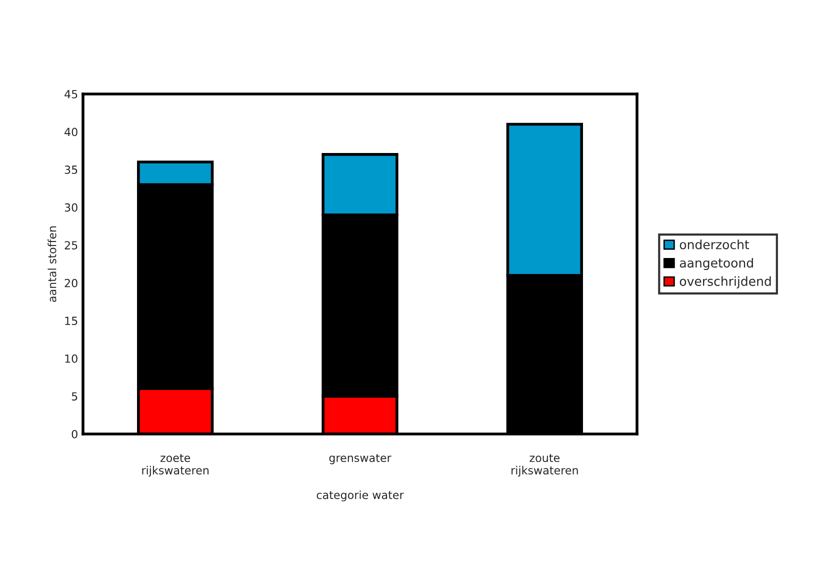 The width and height of the screenshot is (837, 575). What do you see at coordinates (71, 170) in the screenshot?
I see `y-tick-label: 35` at bounding box center [71, 170].